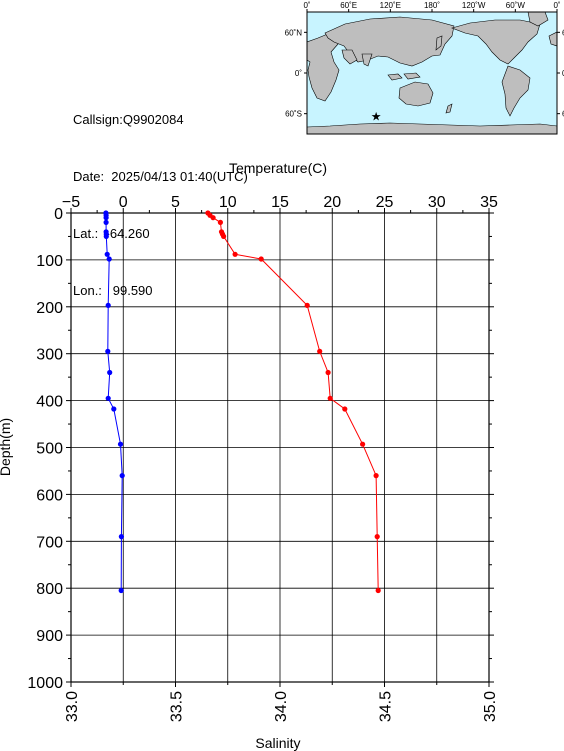  What do you see at coordinates (474, 5) in the screenshot?
I see `map-lon-label: 120˚W` at bounding box center [474, 5].